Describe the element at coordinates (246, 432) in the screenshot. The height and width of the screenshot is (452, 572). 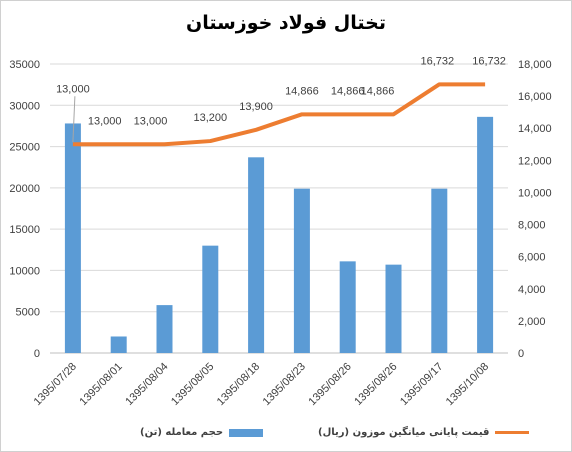
I see `legend-swatch-volume` at that location.